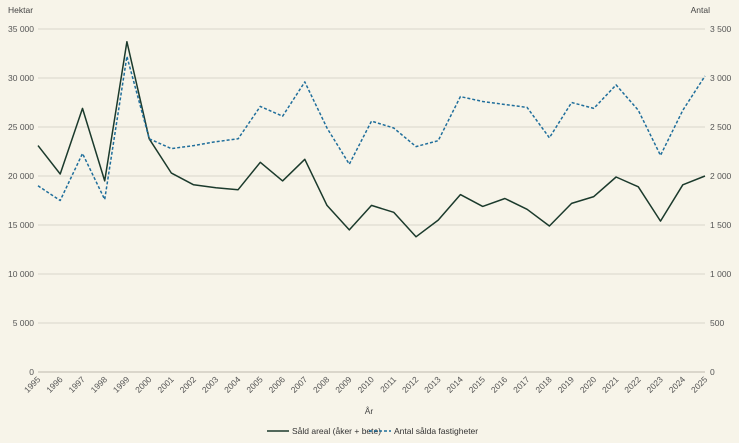  I want to click on right-tick-label: 3 500, so click(721, 29).